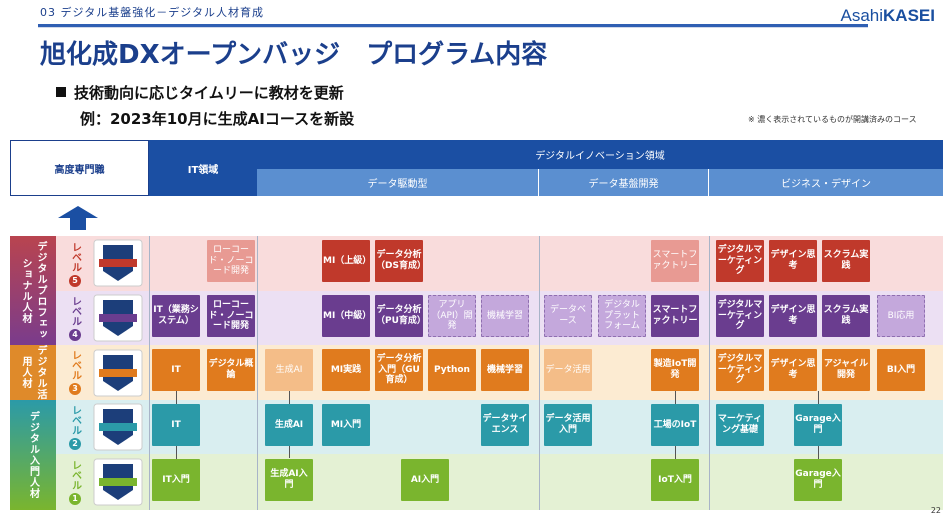  I want to click on header-digital-innovation: デジタルイノベーション領域, so click(600, 154).